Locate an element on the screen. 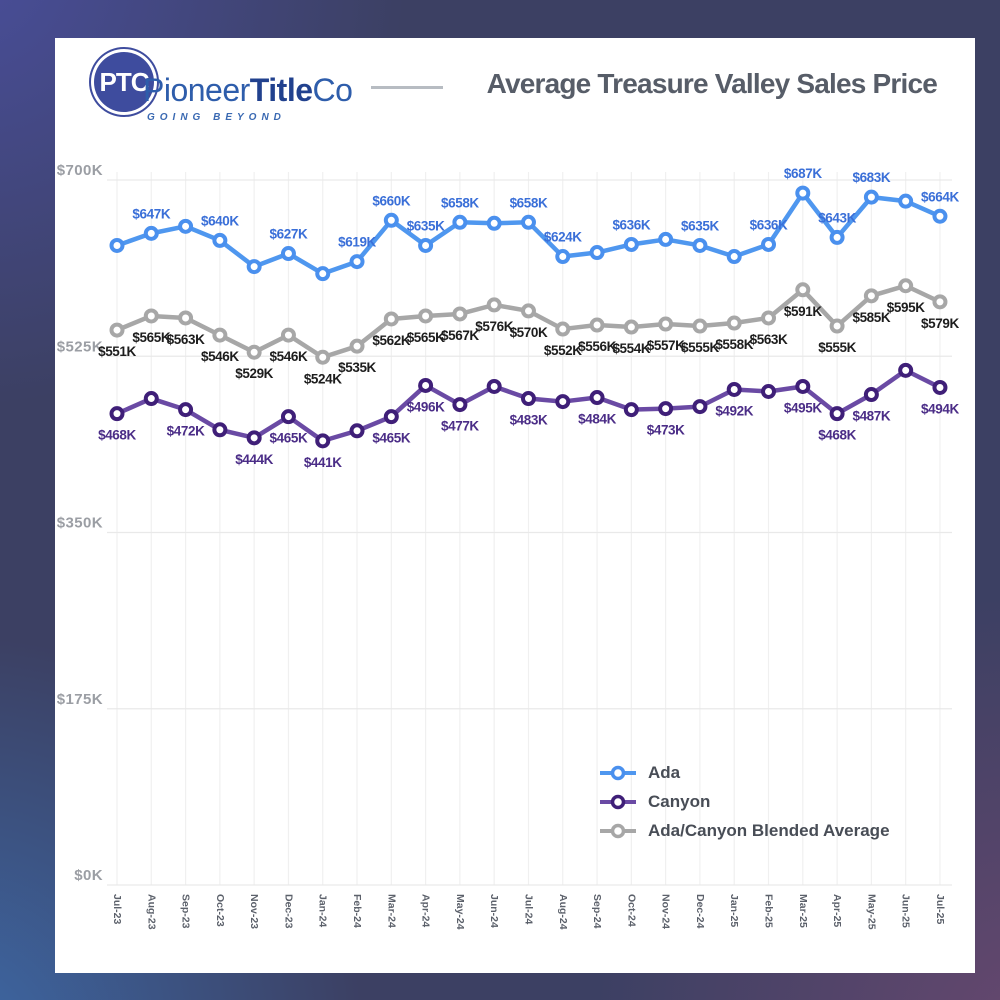 The height and width of the screenshot is (1000, 1000). legend-item-canyon: Canyon is located at coordinates (745, 801).